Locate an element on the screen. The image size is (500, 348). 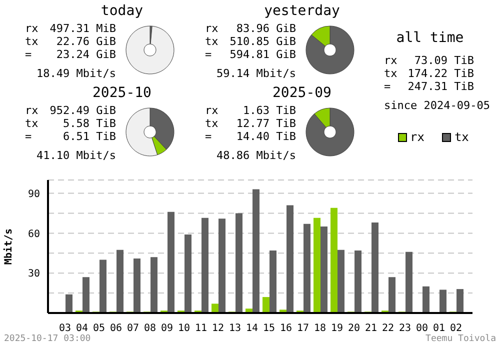
y-tick-label: 90 is located at coordinates (34, 194).